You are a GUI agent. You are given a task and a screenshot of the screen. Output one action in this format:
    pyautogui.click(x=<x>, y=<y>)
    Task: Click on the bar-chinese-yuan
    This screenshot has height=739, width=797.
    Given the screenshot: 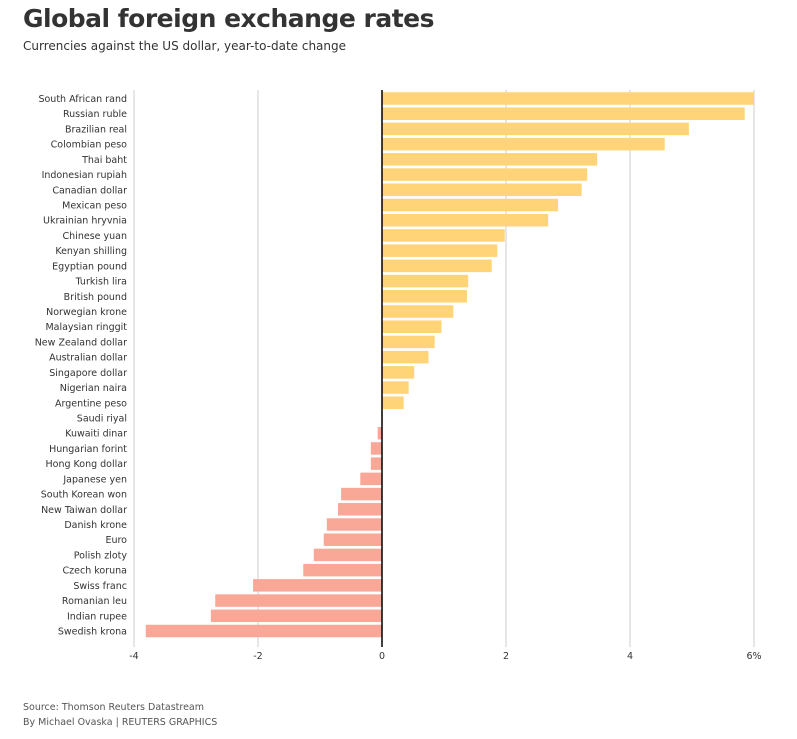 What is the action you would take?
    pyautogui.click(x=443, y=235)
    